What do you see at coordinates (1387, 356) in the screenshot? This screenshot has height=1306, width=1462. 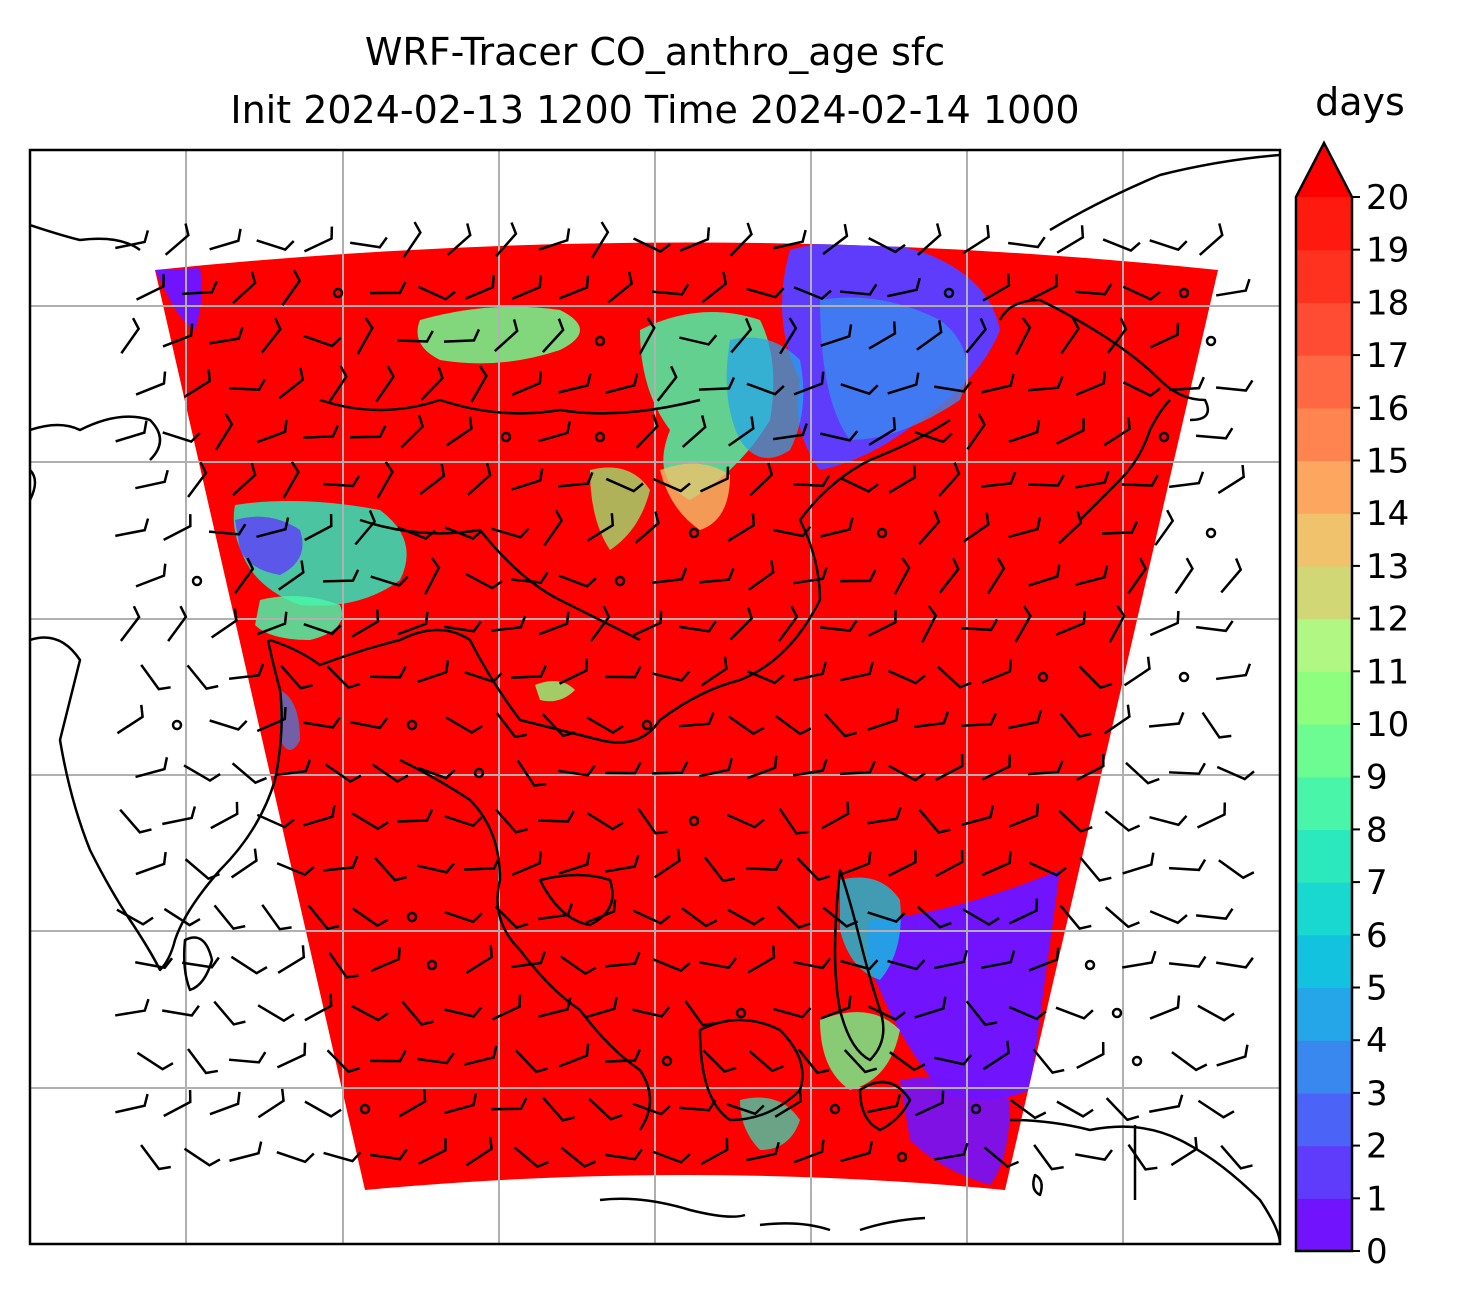 I see `colorbar-tick-label: 17` at bounding box center [1387, 356].